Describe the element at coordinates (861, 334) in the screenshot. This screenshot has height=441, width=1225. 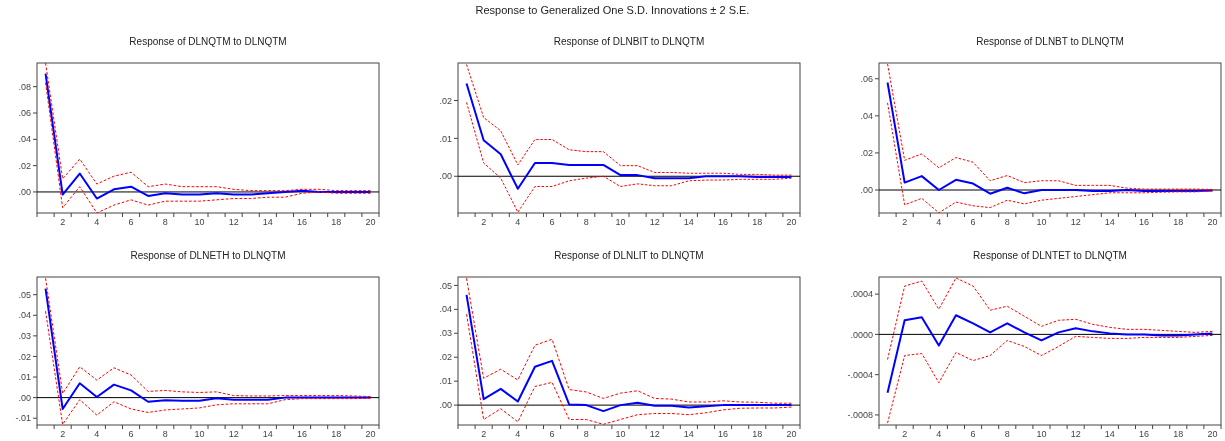
I see `y-tick-label: .0000` at that location.